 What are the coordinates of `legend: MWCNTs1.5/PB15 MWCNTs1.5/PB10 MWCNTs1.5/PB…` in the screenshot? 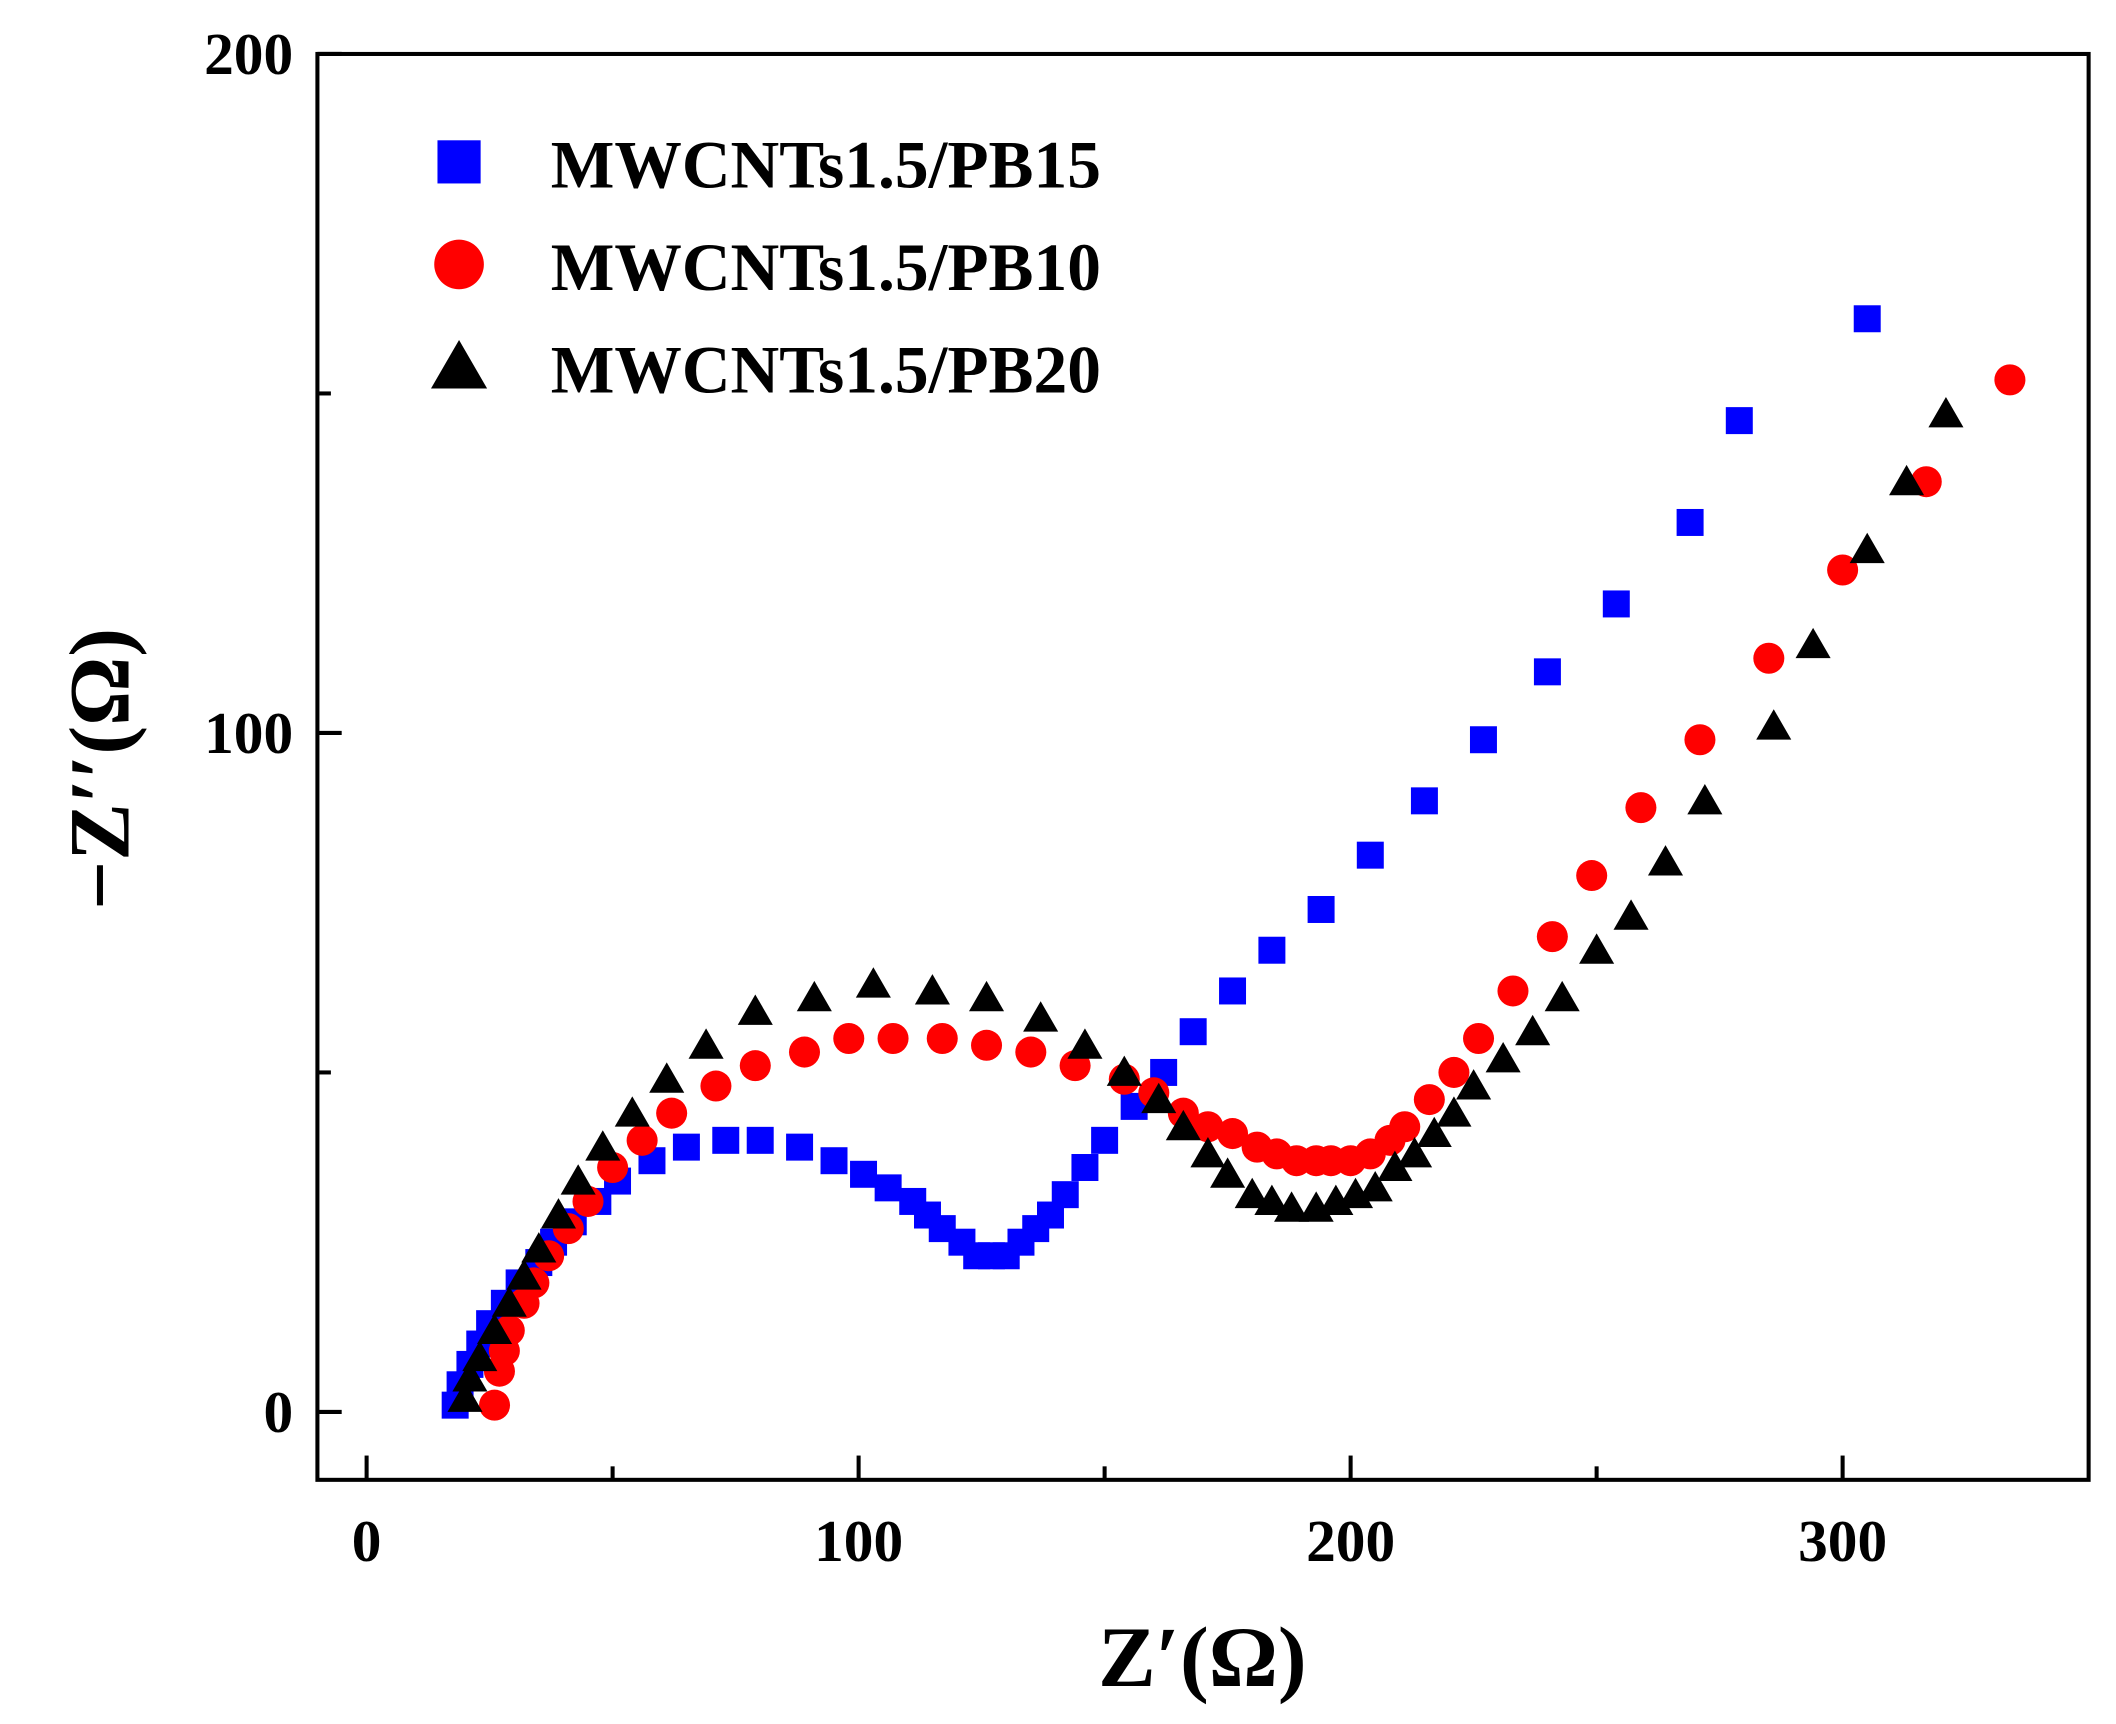 It's located at (765, 268).